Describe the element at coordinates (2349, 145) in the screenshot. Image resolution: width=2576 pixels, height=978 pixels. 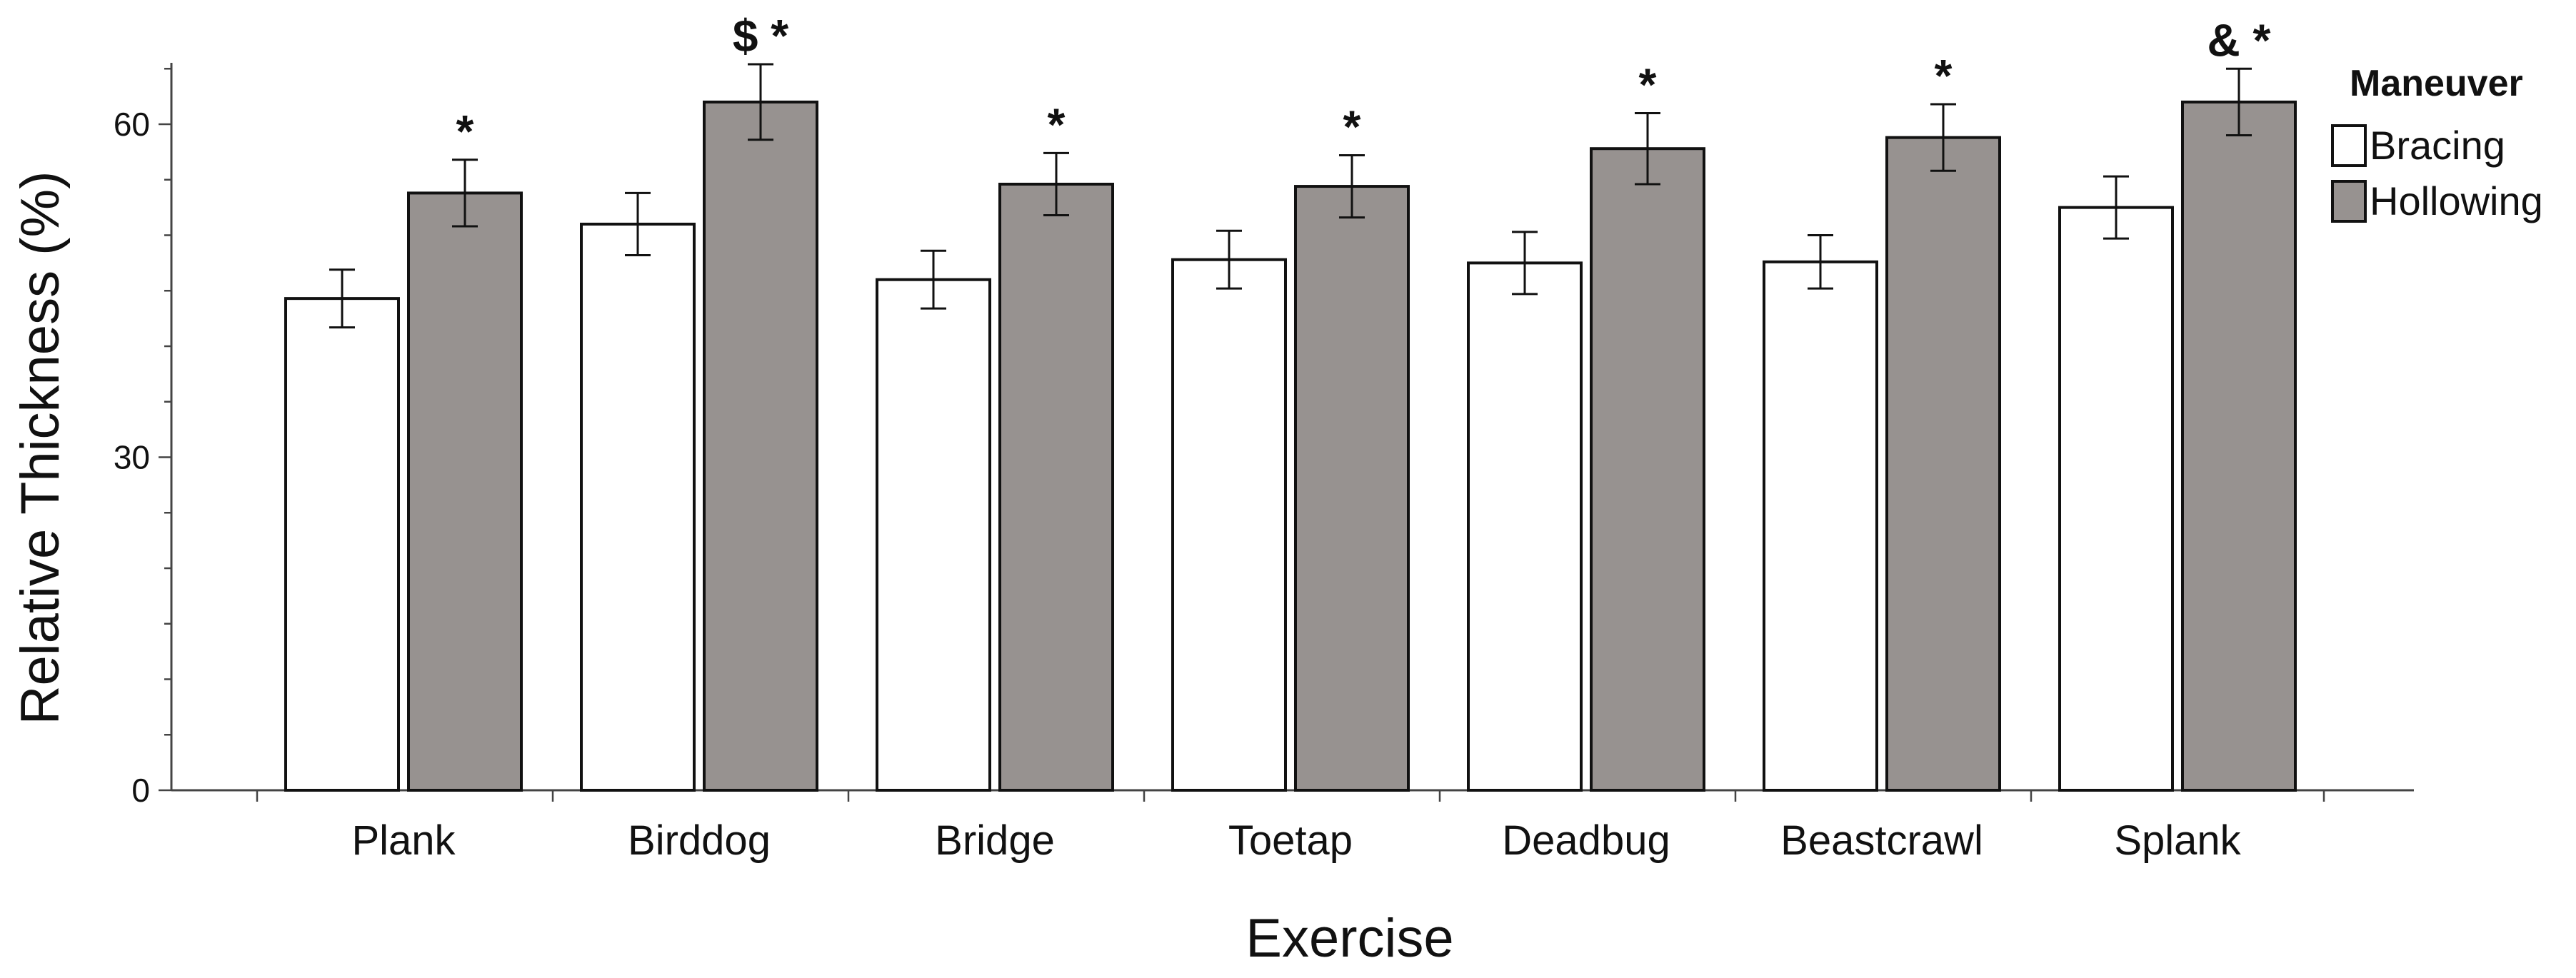
I see `legend-swatch-bracing` at that location.